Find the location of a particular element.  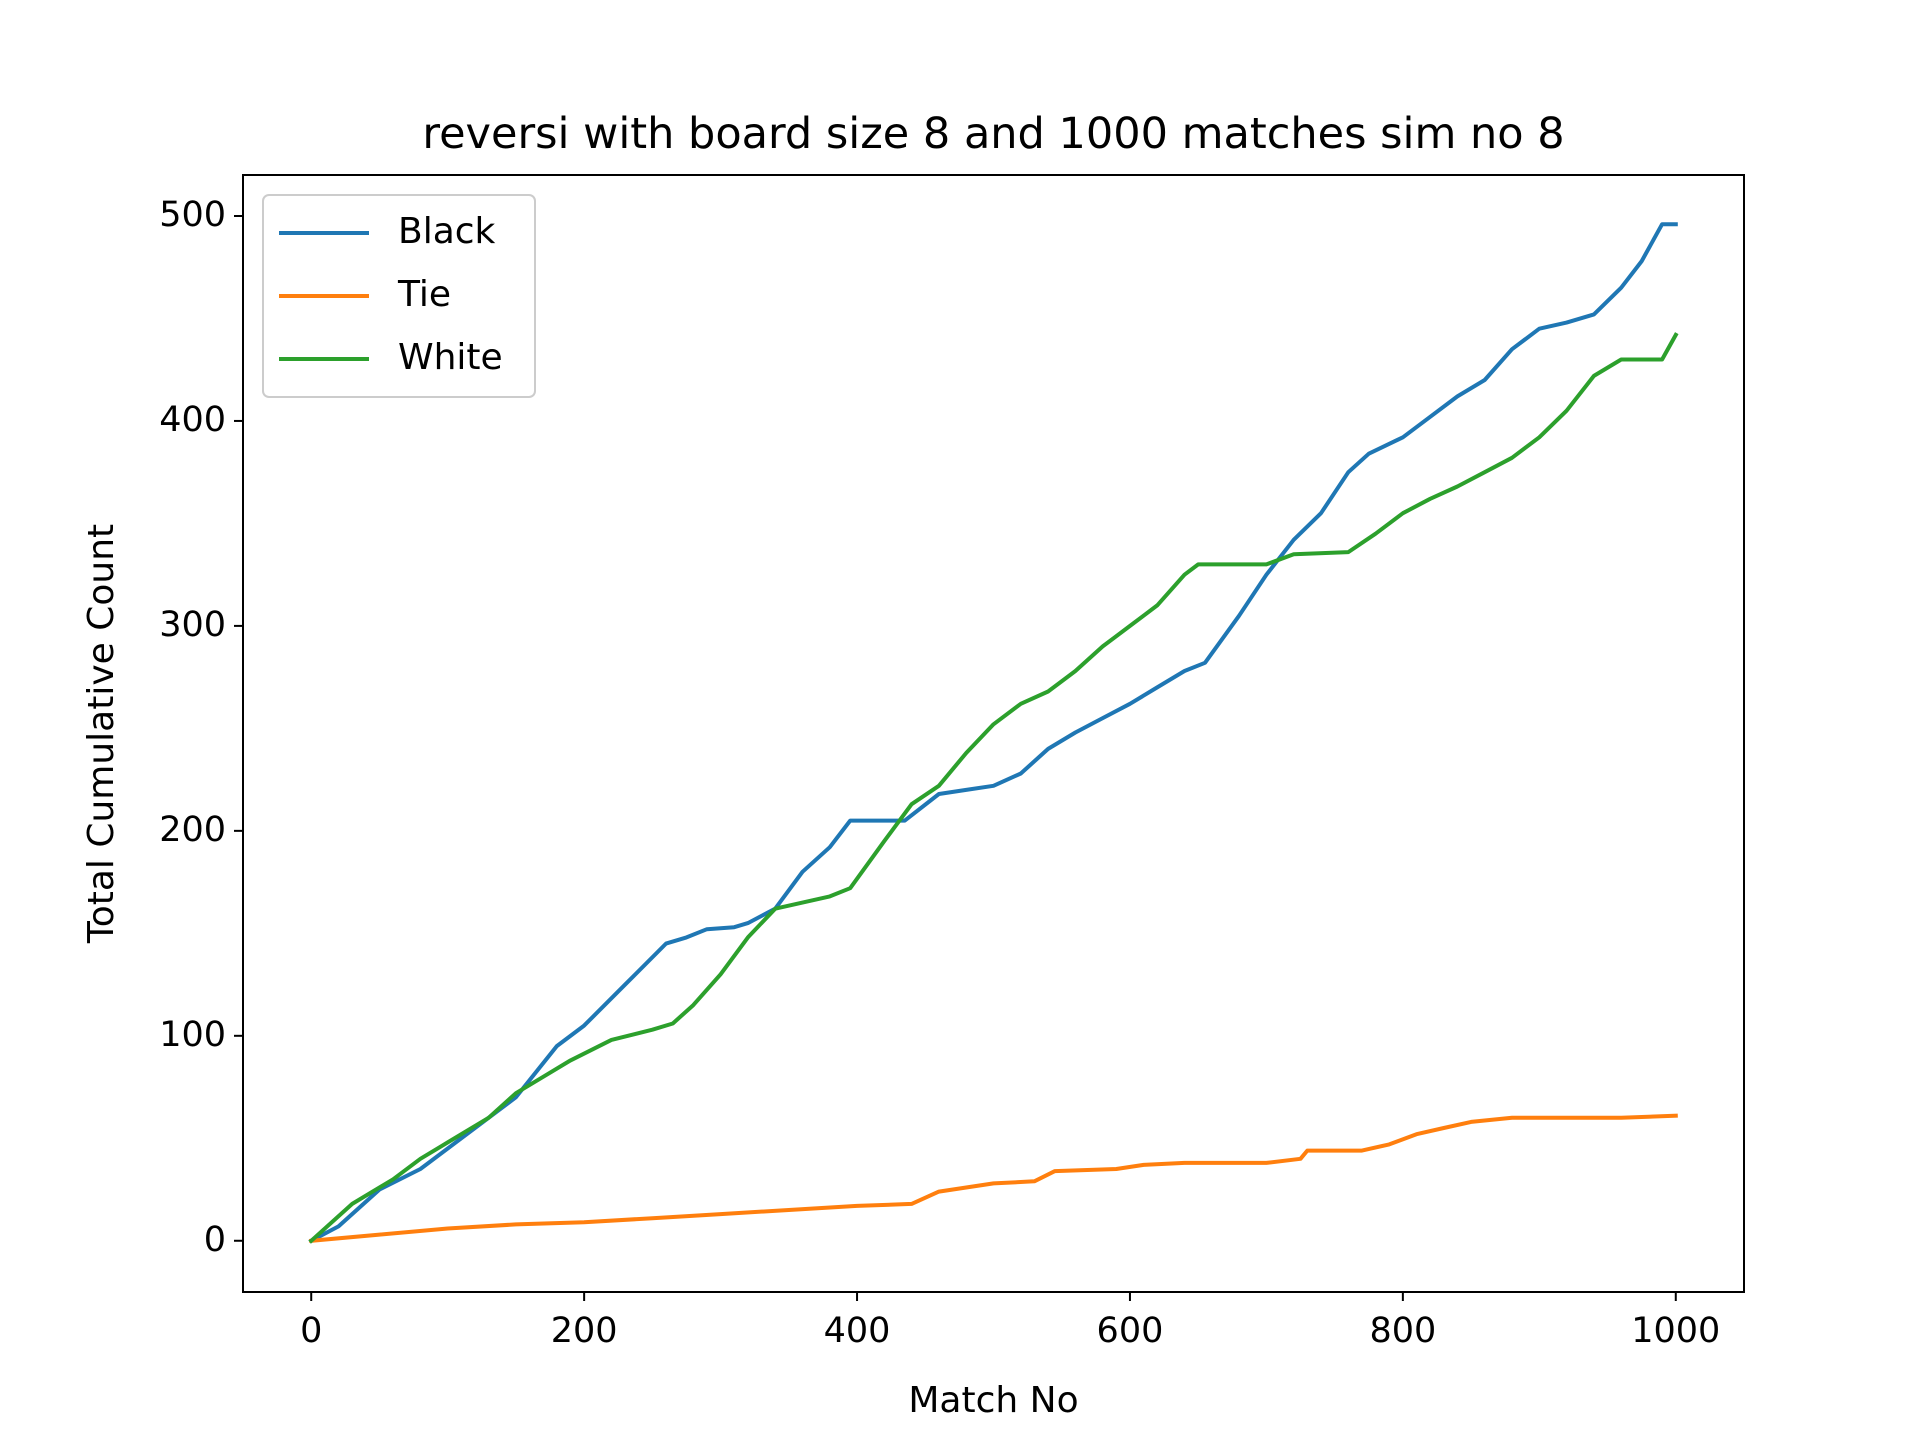

series-line-tie is located at coordinates (993, 1178).